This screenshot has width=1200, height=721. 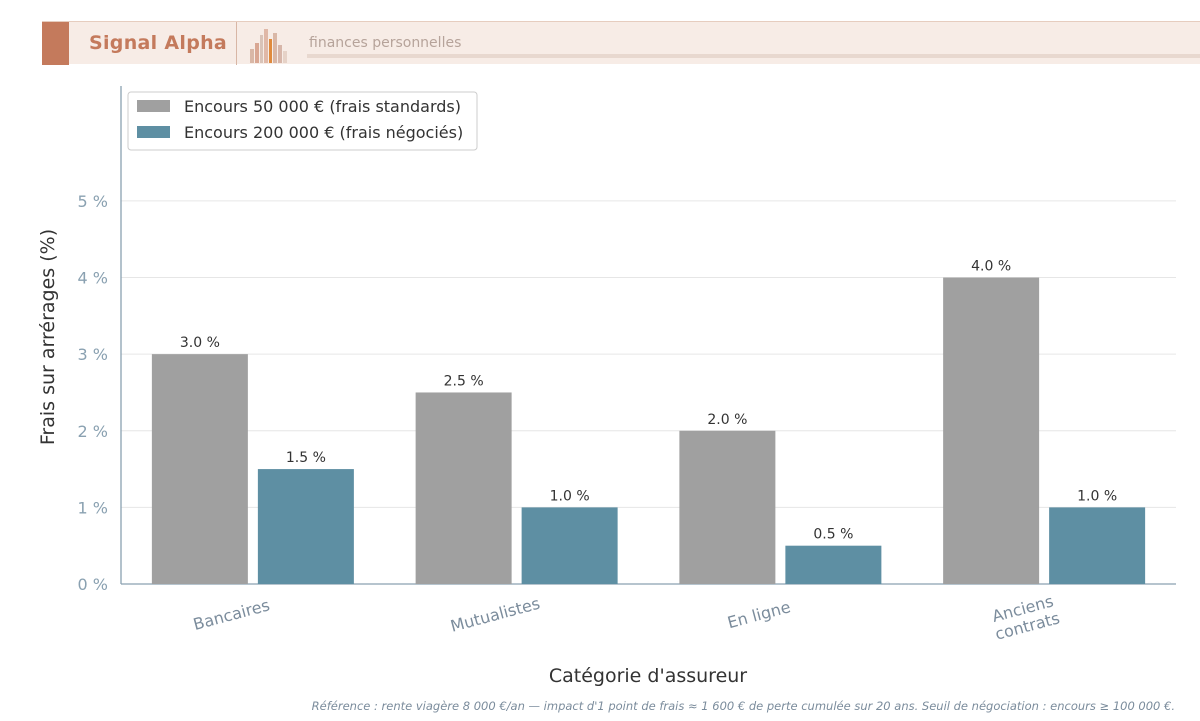 I want to click on header-separator, so click(x=236, y=43).